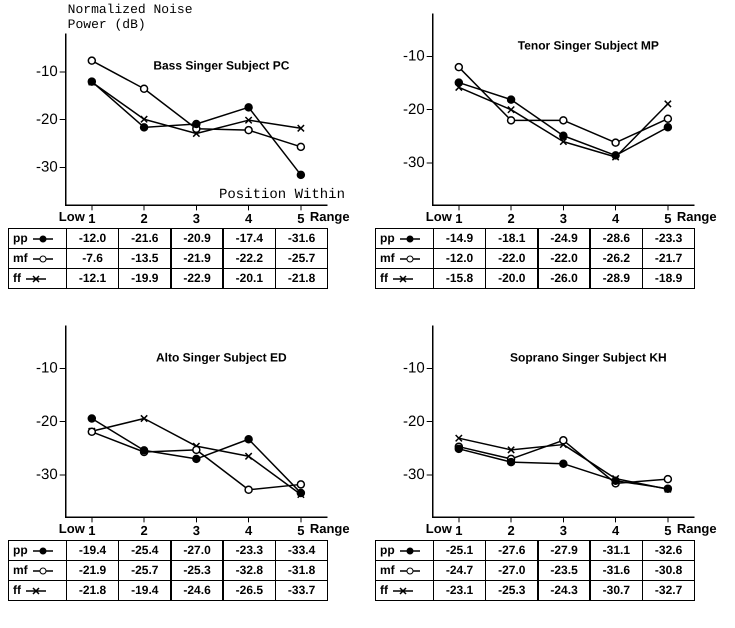 Image resolution: width=735 pixels, height=628 pixels. Describe the element at coordinates (564, 278) in the screenshot. I see `data-label: -26.0` at that location.